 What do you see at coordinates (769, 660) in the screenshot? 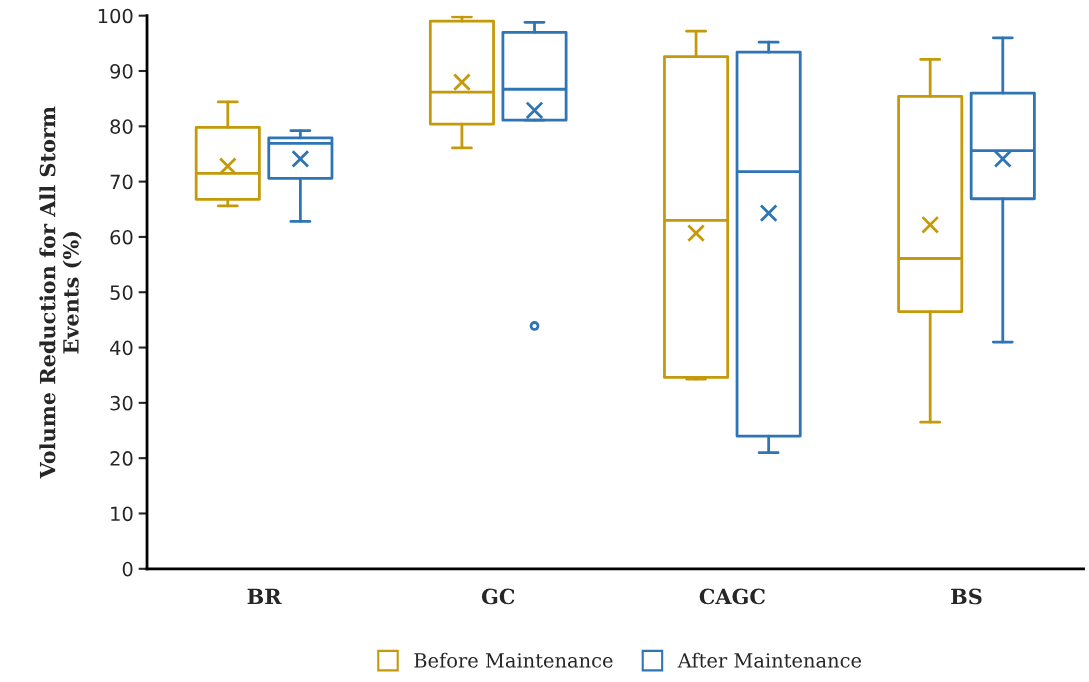
I see `legend-label: After Maintenance` at bounding box center [769, 660].